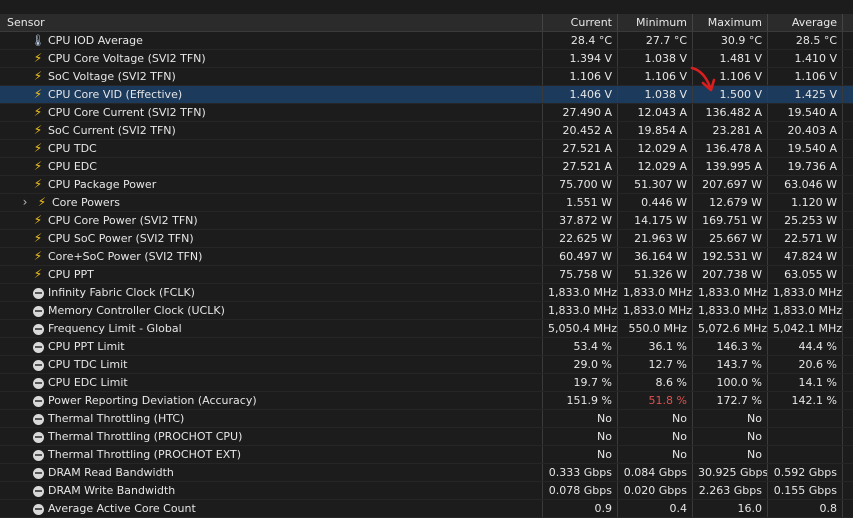 This screenshot has width=853, height=518. I want to click on current-value: 0.078 Gbps, so click(580, 490).